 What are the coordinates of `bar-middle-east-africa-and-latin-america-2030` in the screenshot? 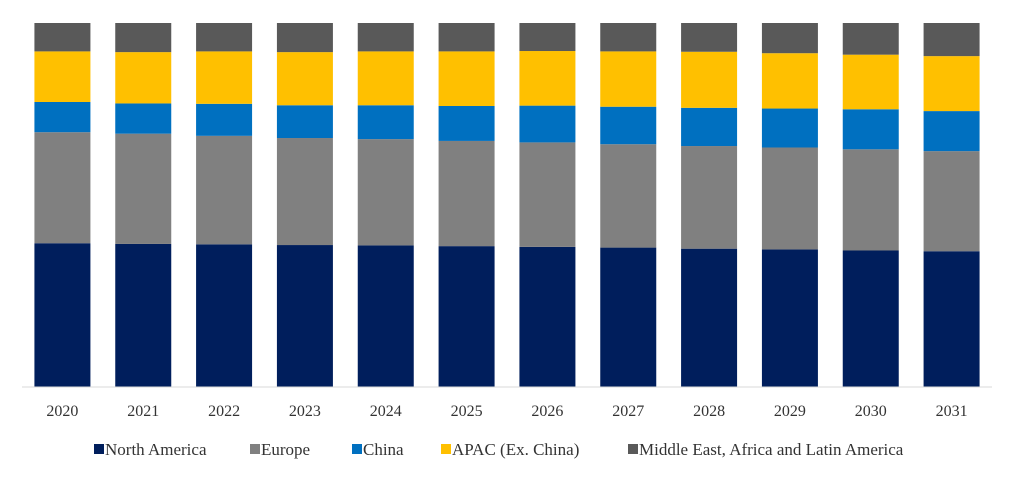 It's located at (870, 39).